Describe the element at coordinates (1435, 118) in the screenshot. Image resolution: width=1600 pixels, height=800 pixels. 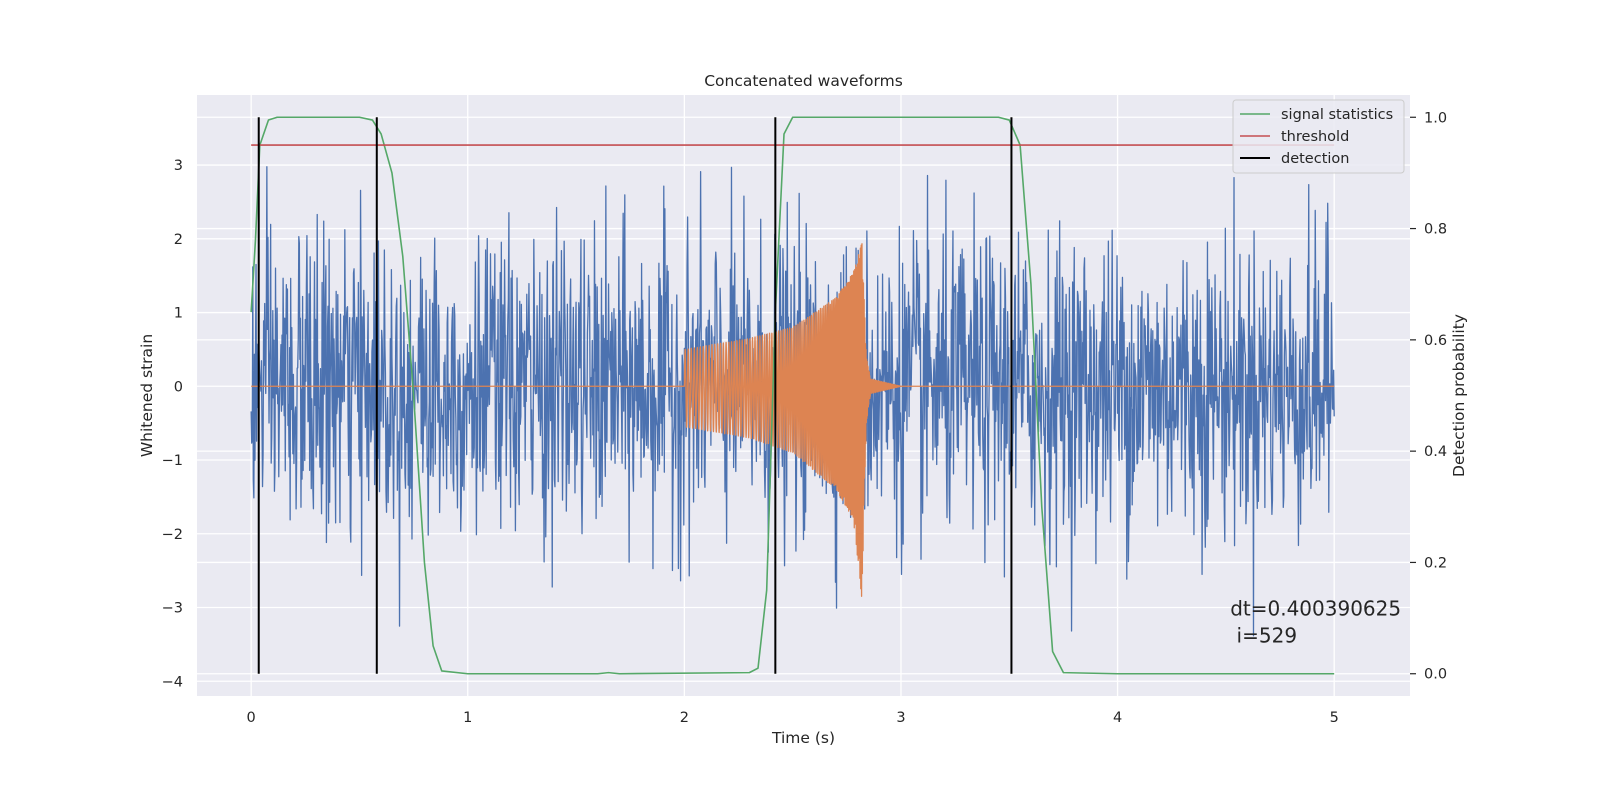
I see `y2-tick-label: 1.0` at that location.